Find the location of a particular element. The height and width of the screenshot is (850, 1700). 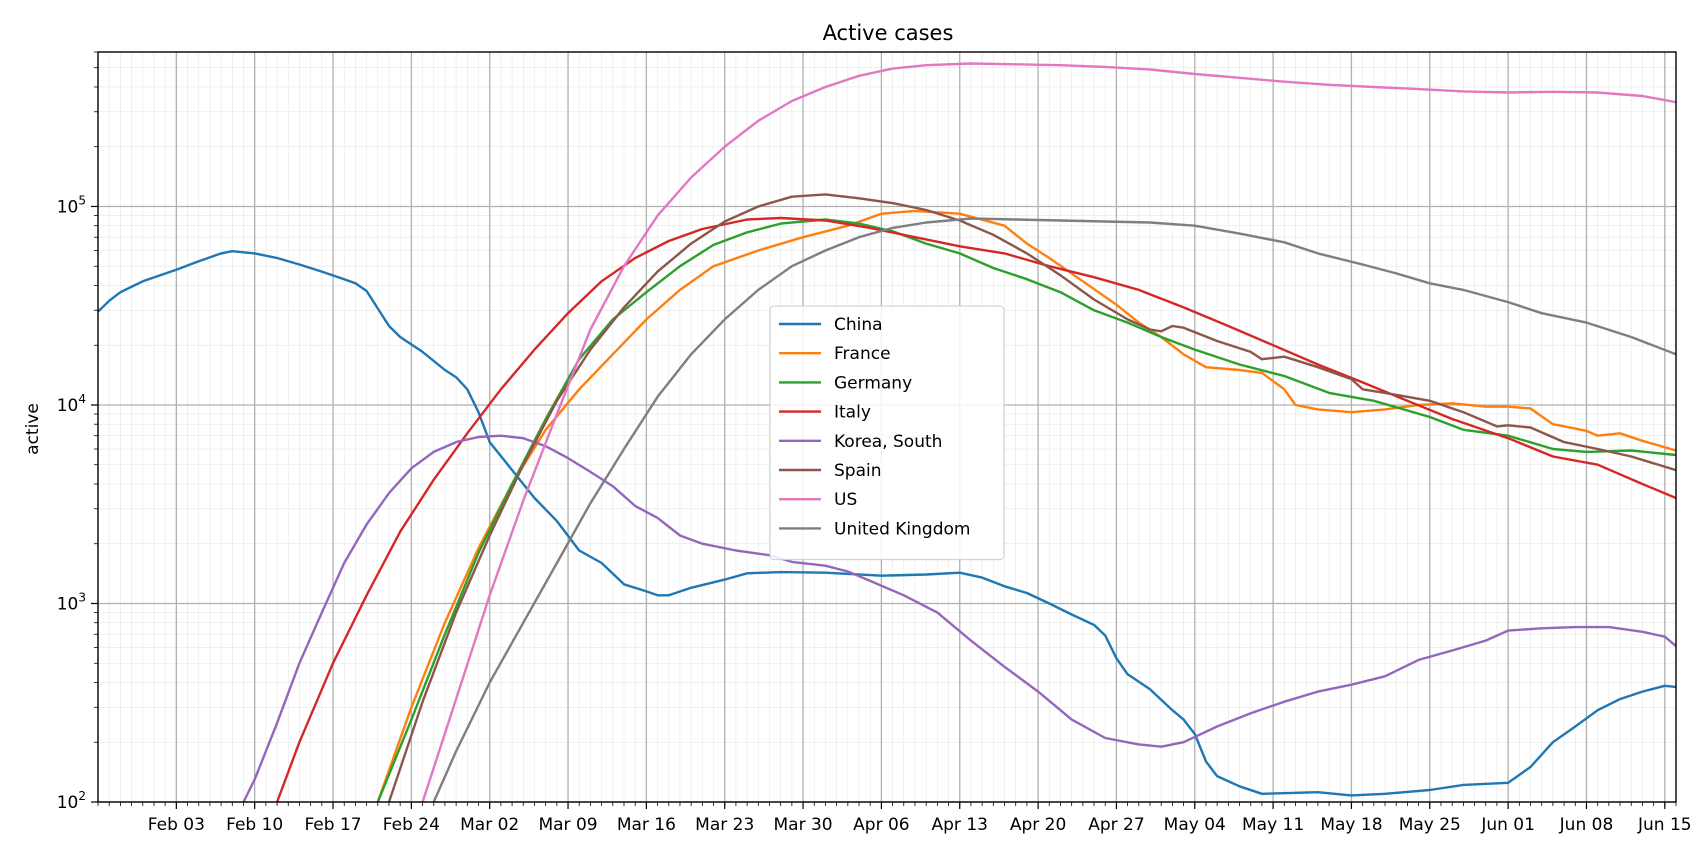

y-tick-label: 10⁵ is located at coordinates (71, 205).